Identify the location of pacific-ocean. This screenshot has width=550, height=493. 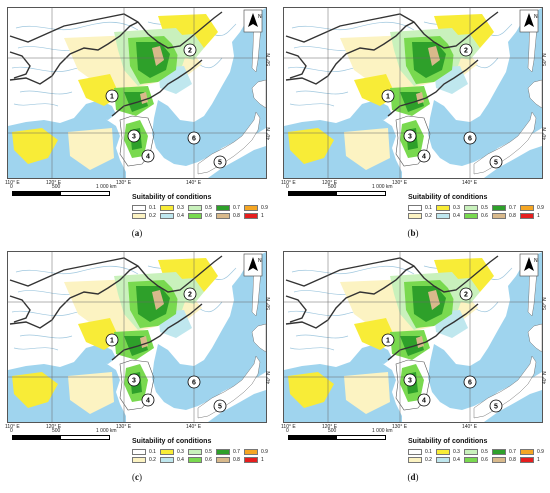
(237, 162).